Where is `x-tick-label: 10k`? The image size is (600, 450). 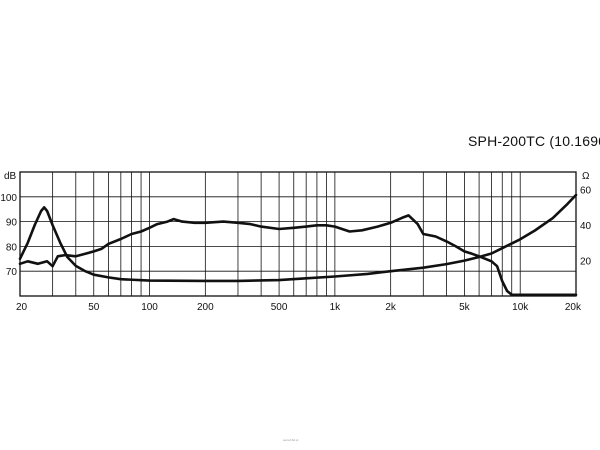 x-tick-label: 10k is located at coordinates (520, 307).